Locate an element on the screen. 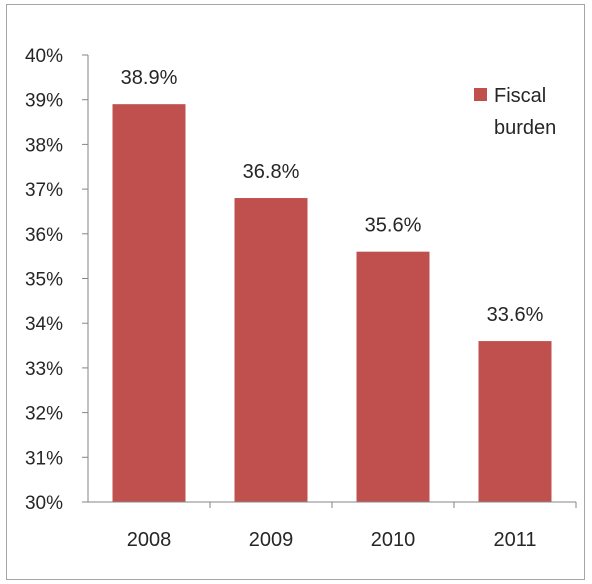 The image size is (592, 584). data-label-2009: 36.8% is located at coordinates (271, 172).